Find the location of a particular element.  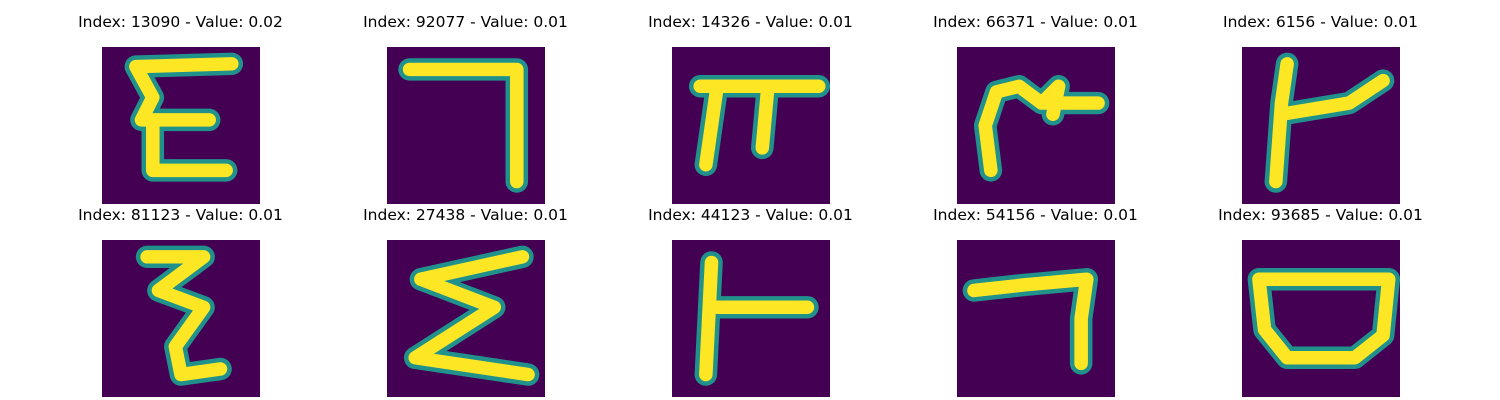

sample-title: Index: 66371 - Value: 0.01 is located at coordinates (1035, 22).